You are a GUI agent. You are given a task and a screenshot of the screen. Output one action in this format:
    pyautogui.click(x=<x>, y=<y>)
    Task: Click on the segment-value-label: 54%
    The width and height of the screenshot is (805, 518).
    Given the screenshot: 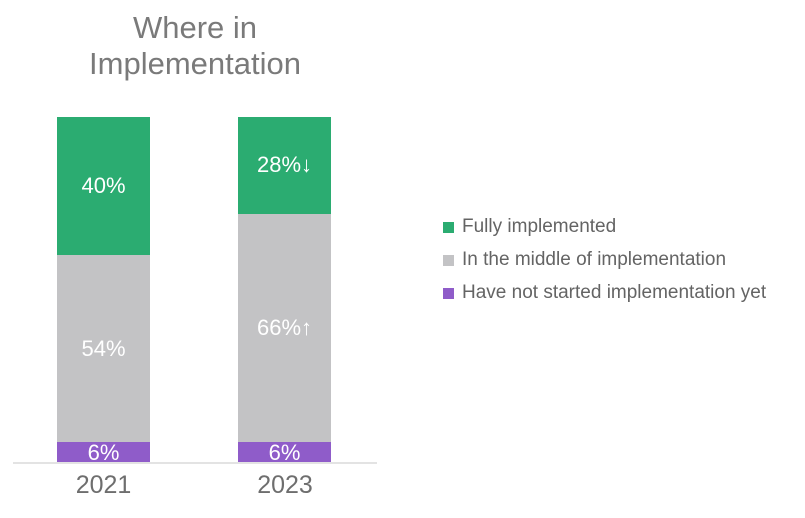 What is the action you would take?
    pyautogui.click(x=103, y=348)
    